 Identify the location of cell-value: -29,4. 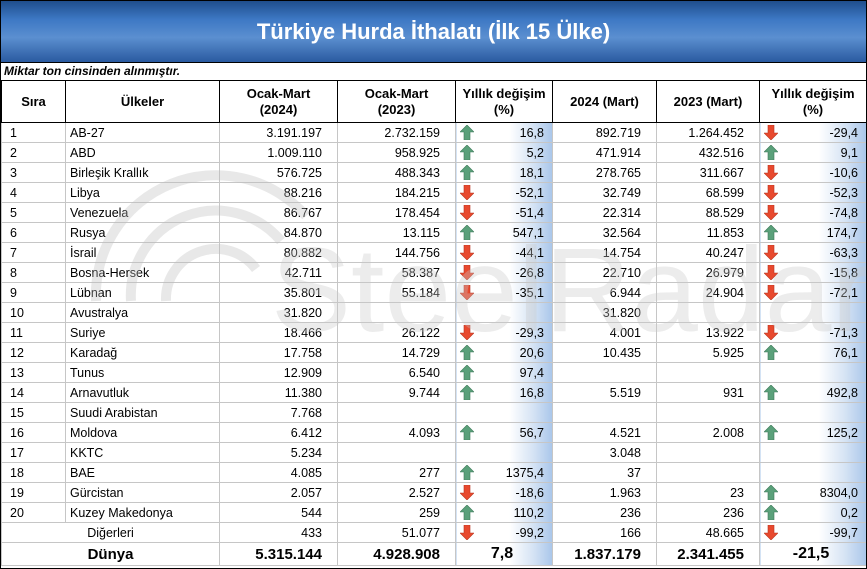
(844, 132).